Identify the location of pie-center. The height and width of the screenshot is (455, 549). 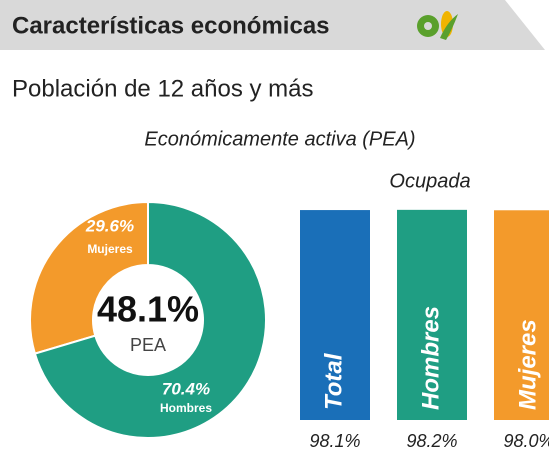
(148, 320).